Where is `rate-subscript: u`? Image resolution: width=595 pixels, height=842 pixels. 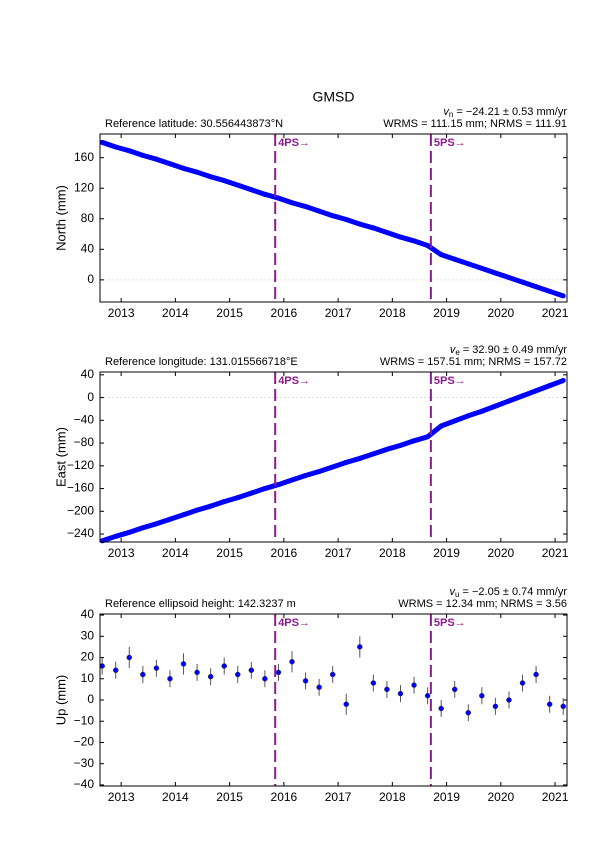
rate-subscript: u is located at coordinates (457, 594).